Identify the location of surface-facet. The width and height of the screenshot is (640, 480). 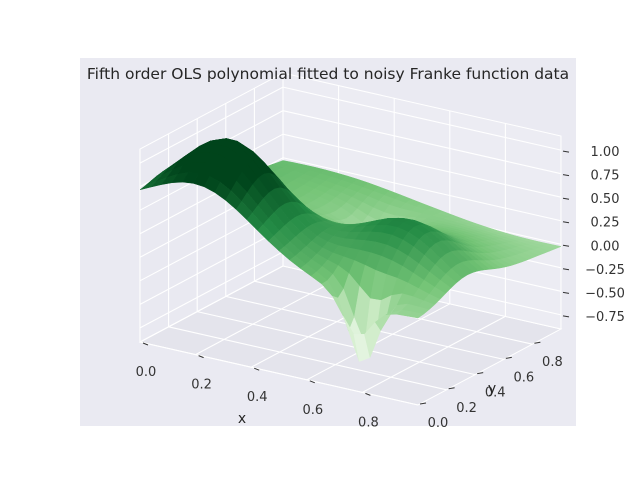
(415, 315).